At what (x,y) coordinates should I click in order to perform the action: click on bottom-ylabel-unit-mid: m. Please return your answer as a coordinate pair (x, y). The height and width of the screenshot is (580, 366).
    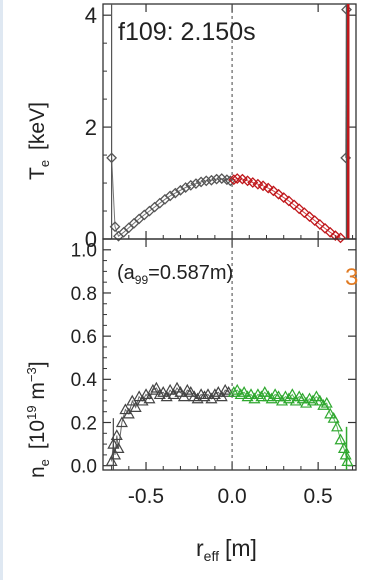
    Looking at the image, I should click on (37, 393).